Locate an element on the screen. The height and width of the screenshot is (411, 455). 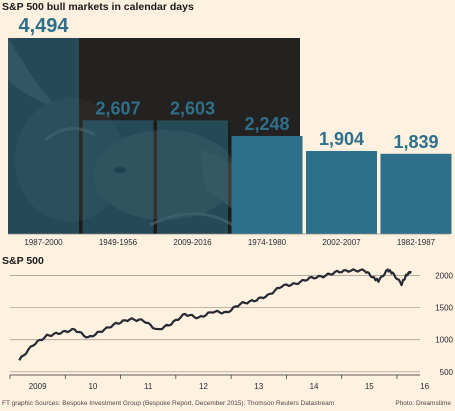
bar-1949-1956 is located at coordinates (118, 177).